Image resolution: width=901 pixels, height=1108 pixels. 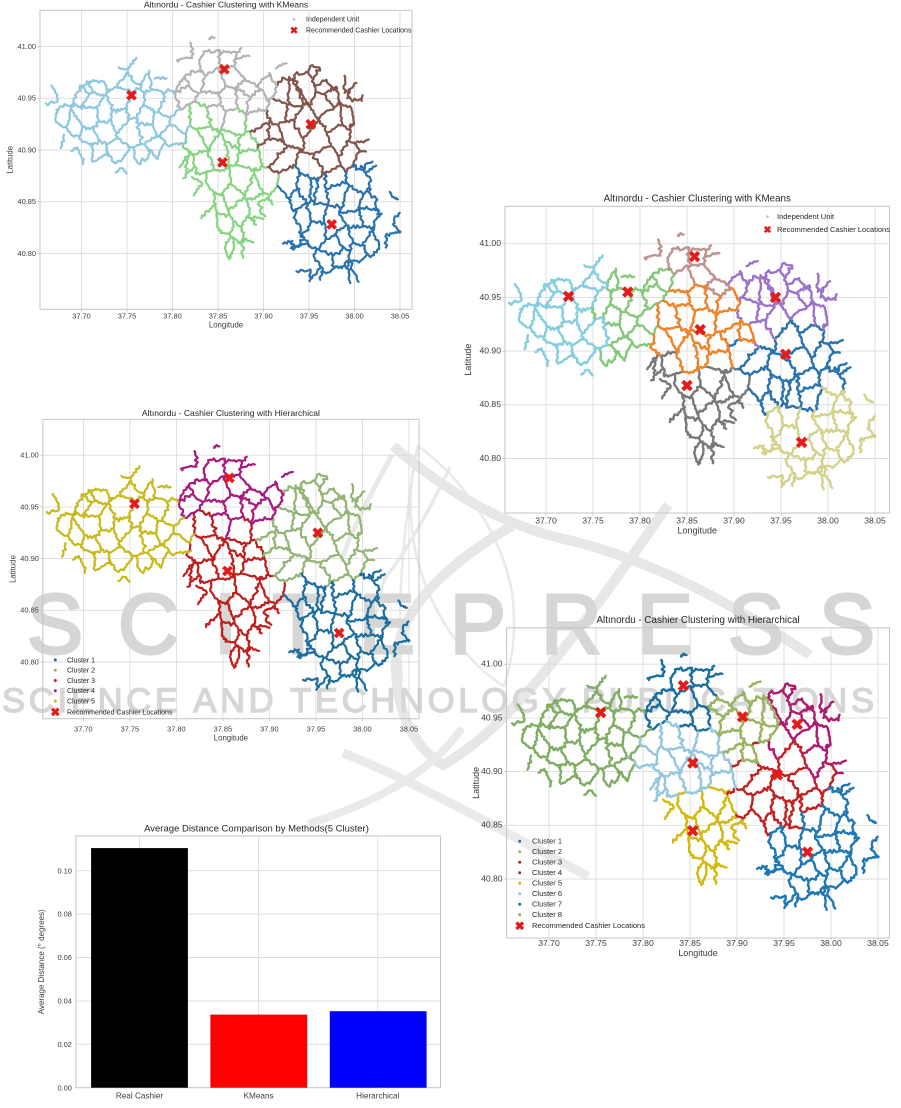 I want to click on svg-text: Cluster 7, so click(x=547, y=904).